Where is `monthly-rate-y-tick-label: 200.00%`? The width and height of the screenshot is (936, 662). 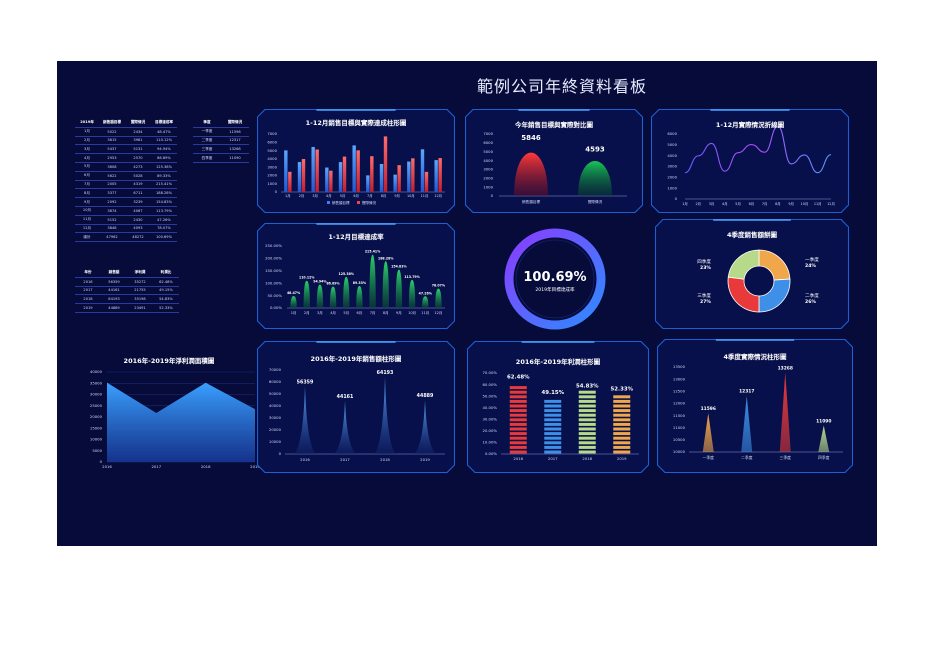 monthly-rate-y-tick-label: 200.00% is located at coordinates (273, 258).